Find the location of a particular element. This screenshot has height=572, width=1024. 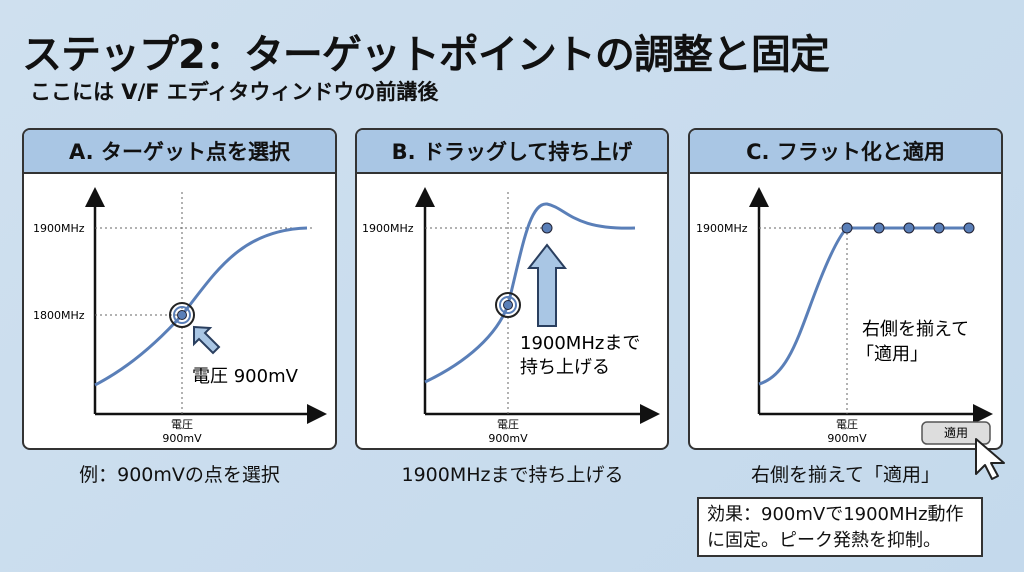

annotation-line-1: 1900MHzまで is located at coordinates (580, 343).